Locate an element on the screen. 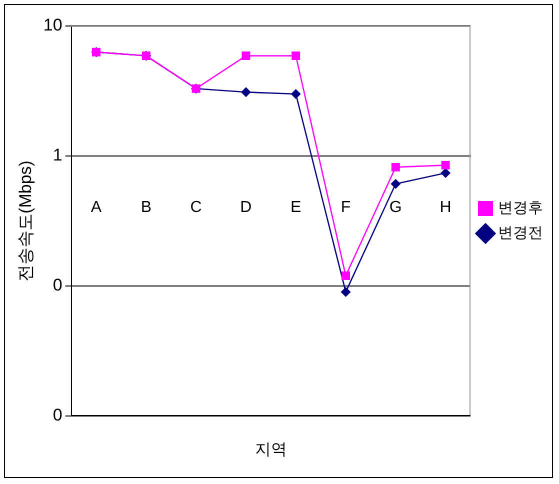  x-tick-label: C is located at coordinates (196, 207).